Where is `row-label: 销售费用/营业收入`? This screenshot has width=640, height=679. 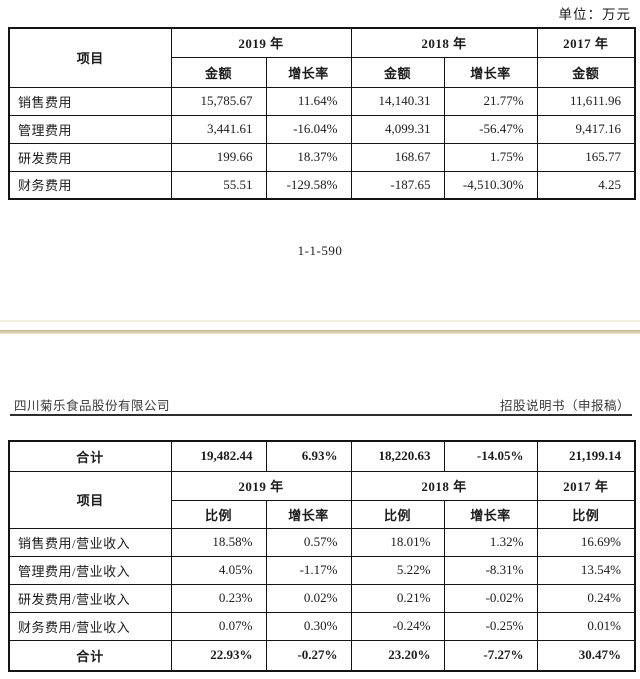
row-label: 销售费用/营业收入 is located at coordinates (90, 542).